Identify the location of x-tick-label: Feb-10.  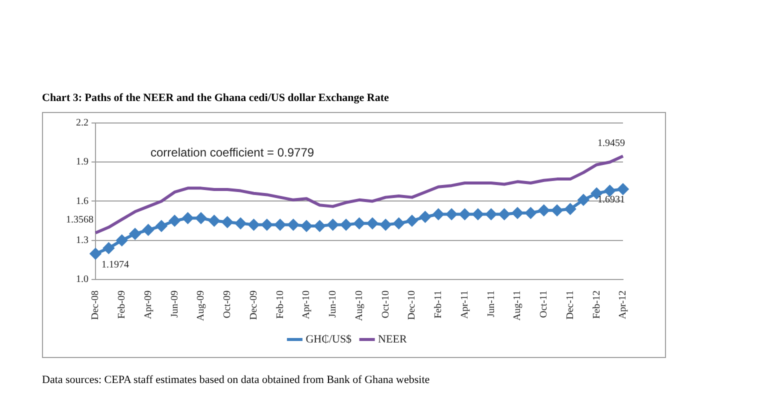
(280, 304).